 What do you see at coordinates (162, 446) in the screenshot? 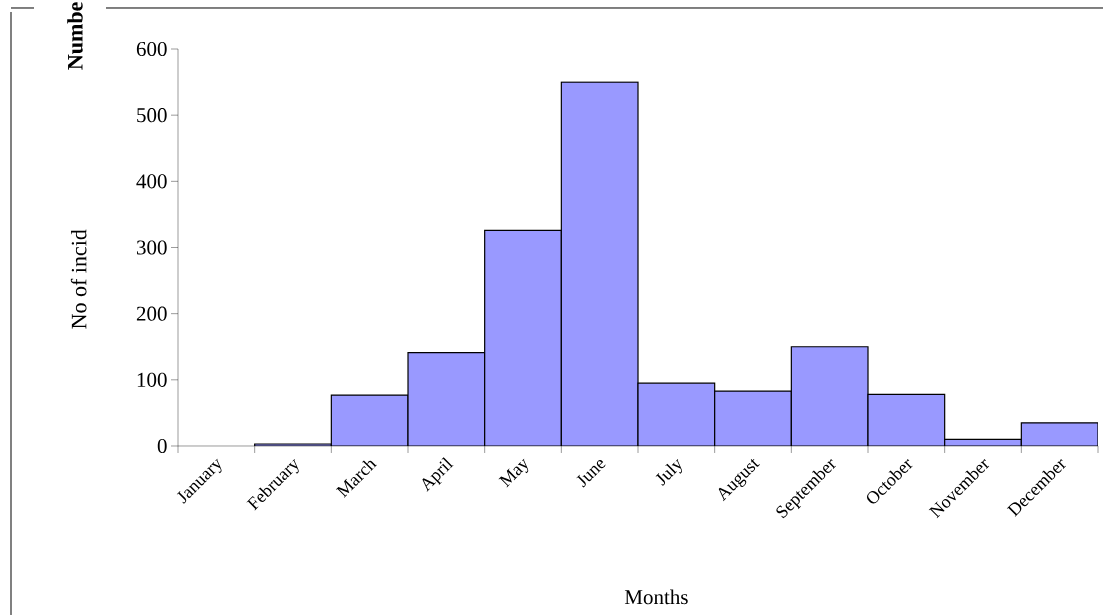
I see `y-tick-label: 0` at bounding box center [162, 446].